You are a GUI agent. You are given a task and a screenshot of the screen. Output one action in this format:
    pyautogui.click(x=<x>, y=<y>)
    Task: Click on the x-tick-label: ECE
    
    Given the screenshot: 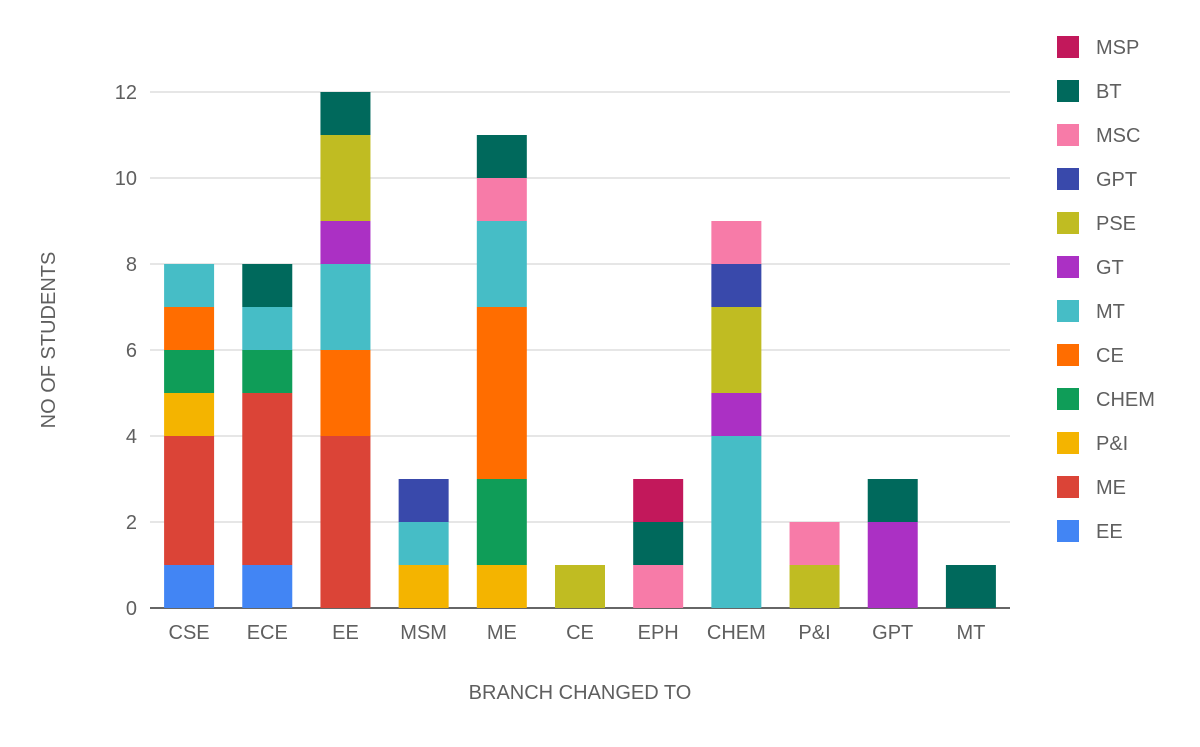 What is the action you would take?
    pyautogui.click(x=267, y=633)
    